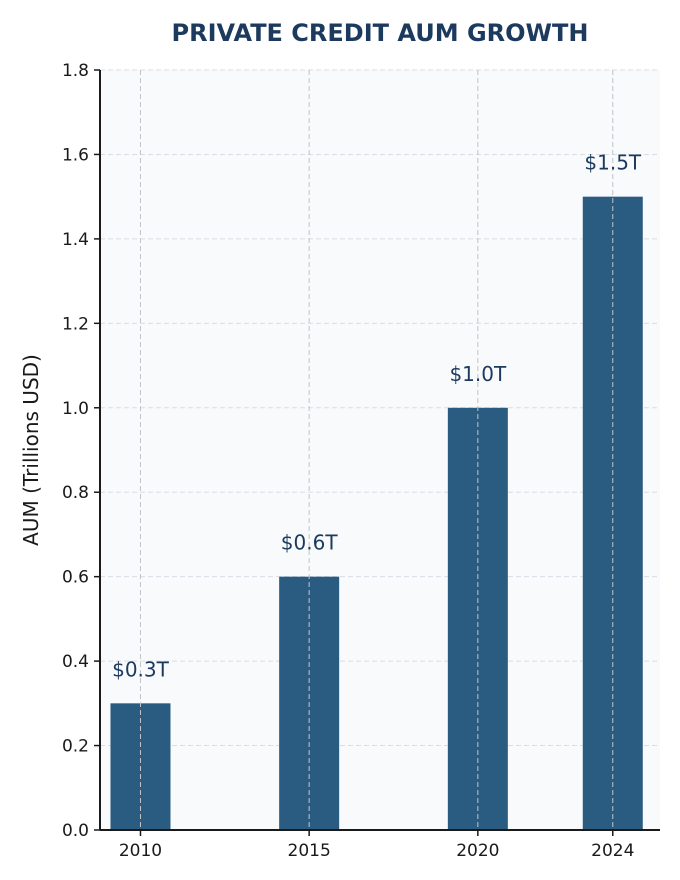 The image size is (680, 880). What do you see at coordinates (75, 831) in the screenshot?
I see `y-tick-label: 0.0` at bounding box center [75, 831].